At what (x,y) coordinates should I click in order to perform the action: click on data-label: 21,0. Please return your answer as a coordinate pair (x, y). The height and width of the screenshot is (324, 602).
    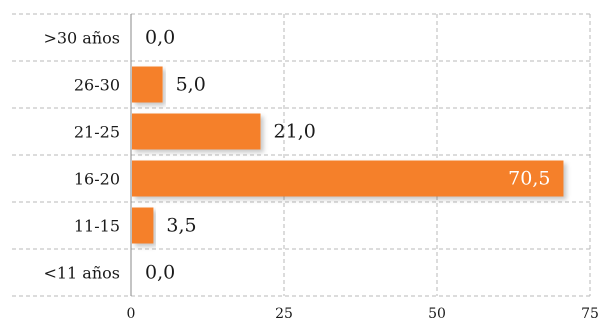
    Looking at the image, I should click on (295, 132).